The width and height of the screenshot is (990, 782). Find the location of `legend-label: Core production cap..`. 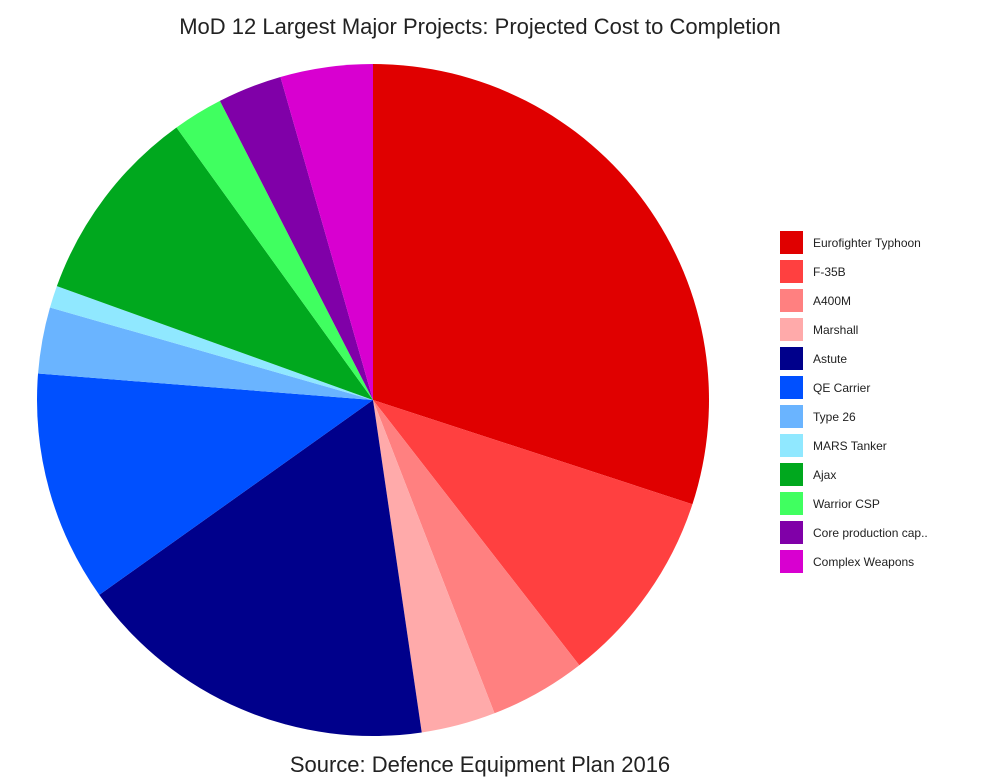

legend-label: Core production cap.. is located at coordinates (870, 532).